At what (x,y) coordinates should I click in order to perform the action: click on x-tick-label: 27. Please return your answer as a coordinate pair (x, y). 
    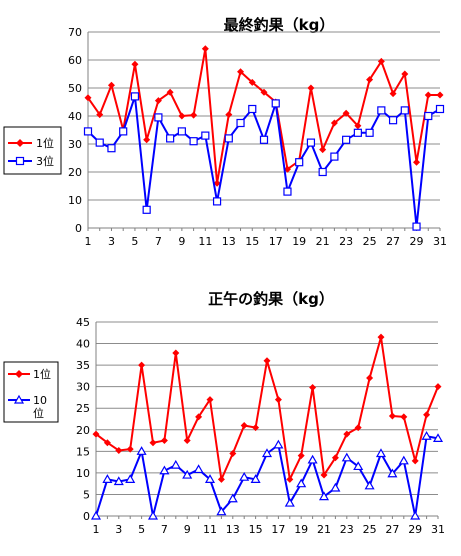
    Looking at the image, I should click on (393, 241).